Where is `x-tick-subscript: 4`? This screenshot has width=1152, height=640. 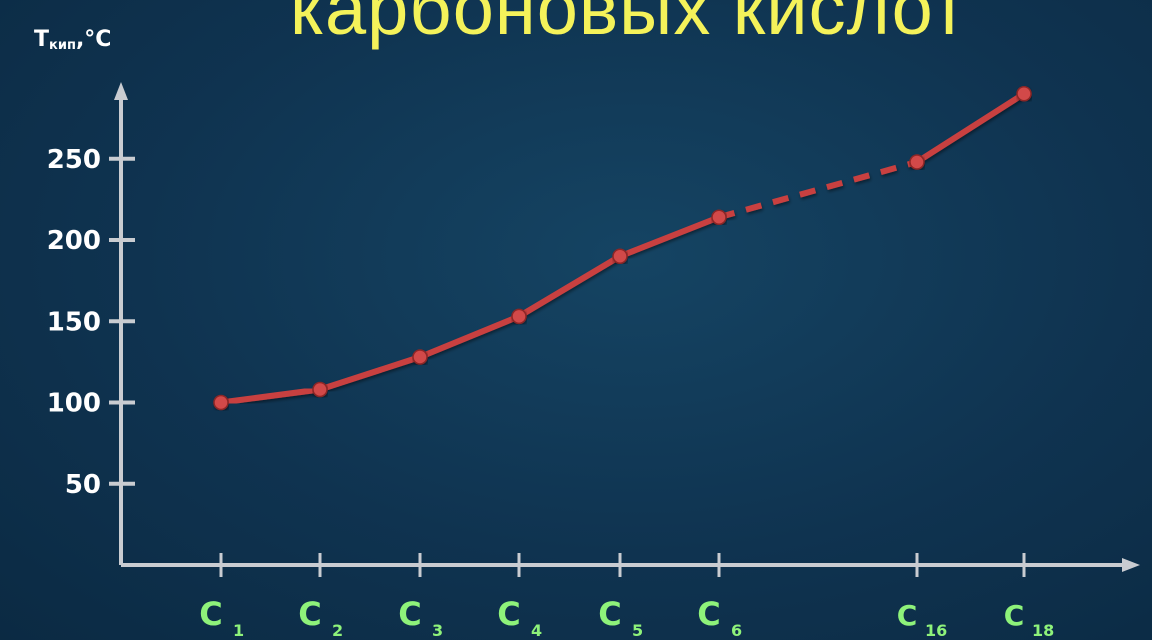 x-tick-subscript: 4 is located at coordinates (536, 630).